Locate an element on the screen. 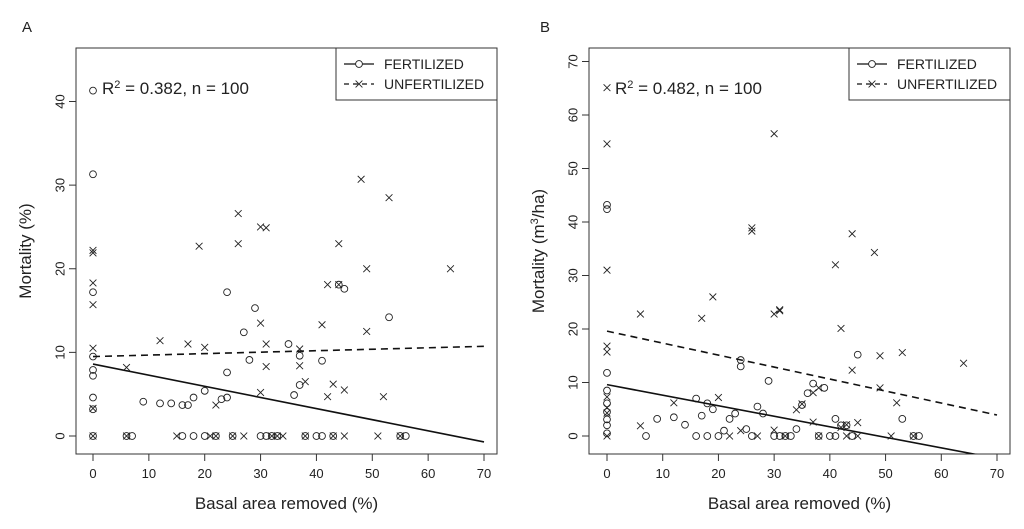 The height and width of the screenshot is (529, 1024). x-tick-label: 50 is located at coordinates (885, 473).